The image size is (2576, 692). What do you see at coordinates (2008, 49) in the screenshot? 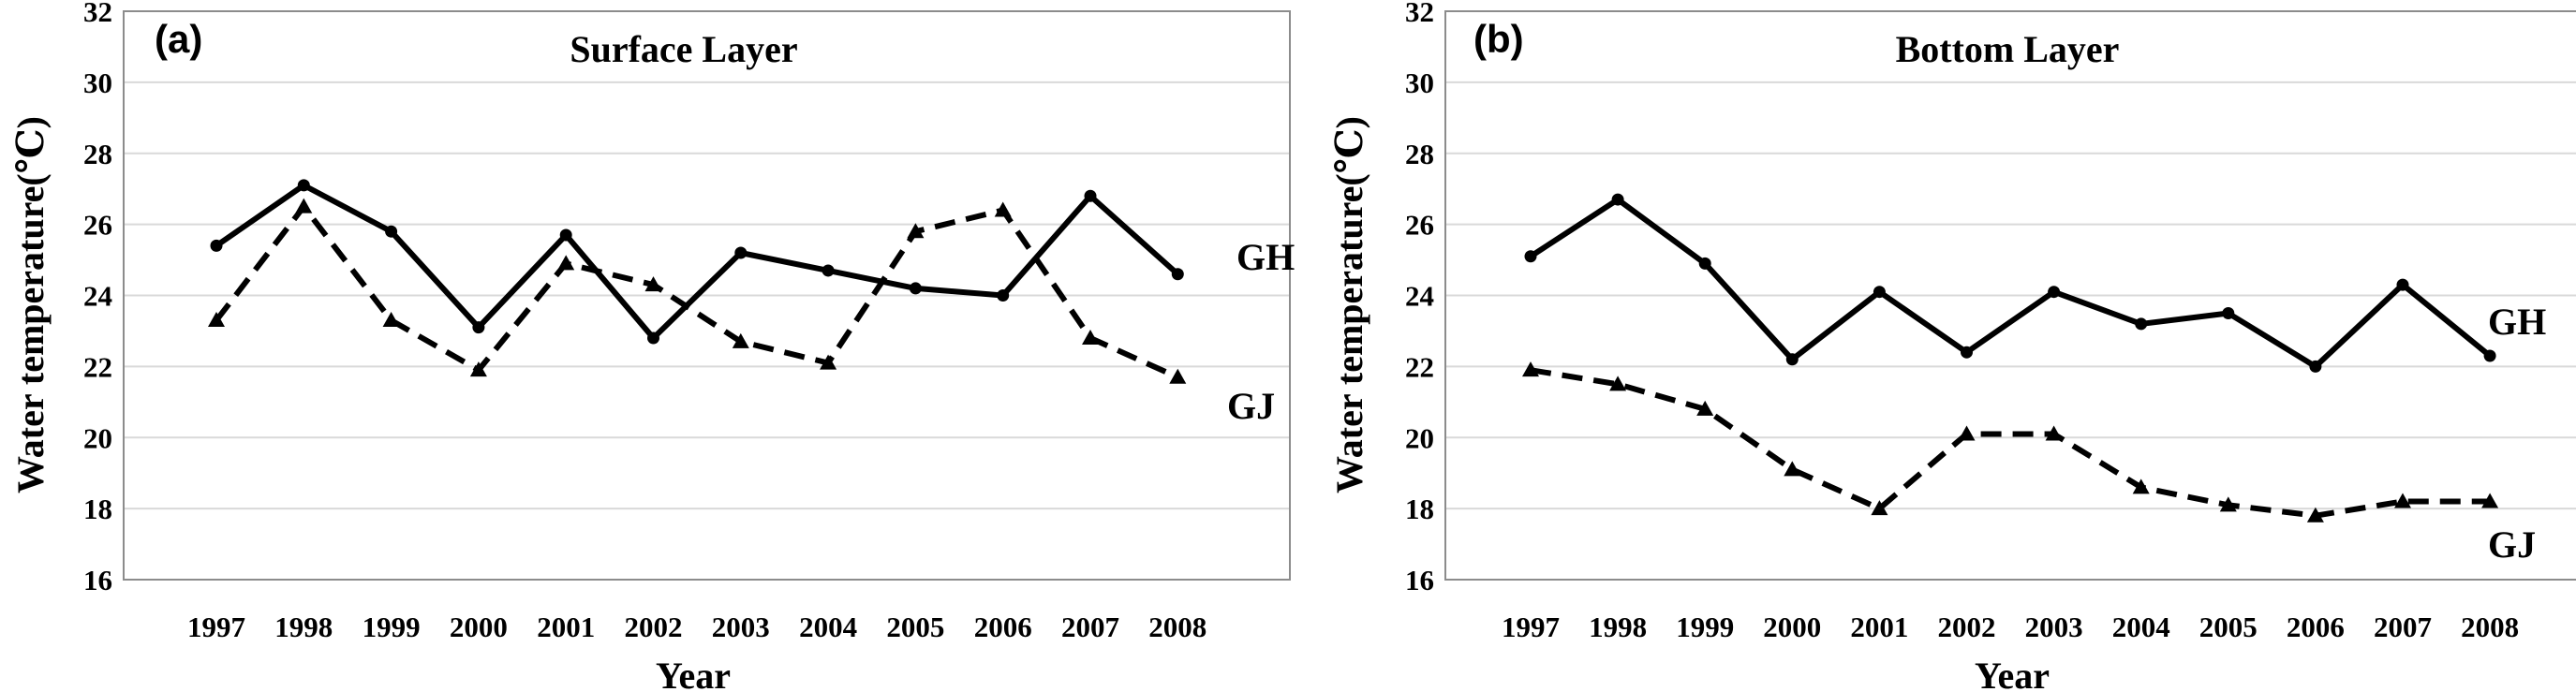
I see `chart-title: Bottom Layer` at bounding box center [2008, 49].